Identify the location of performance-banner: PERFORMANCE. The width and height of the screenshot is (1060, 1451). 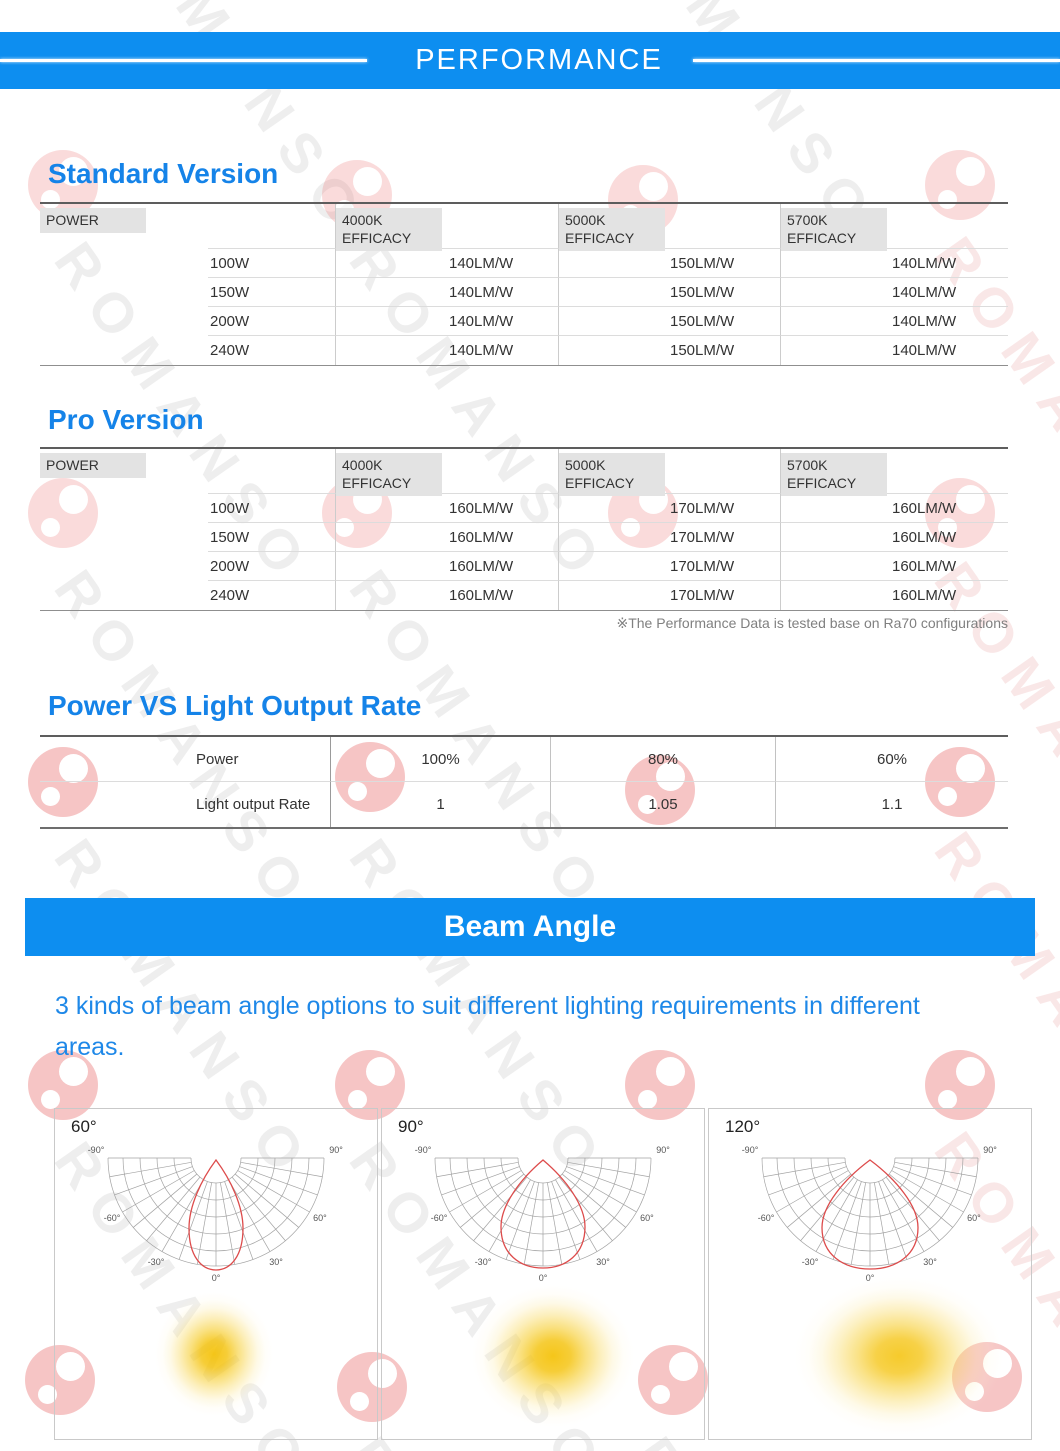
(530, 60).